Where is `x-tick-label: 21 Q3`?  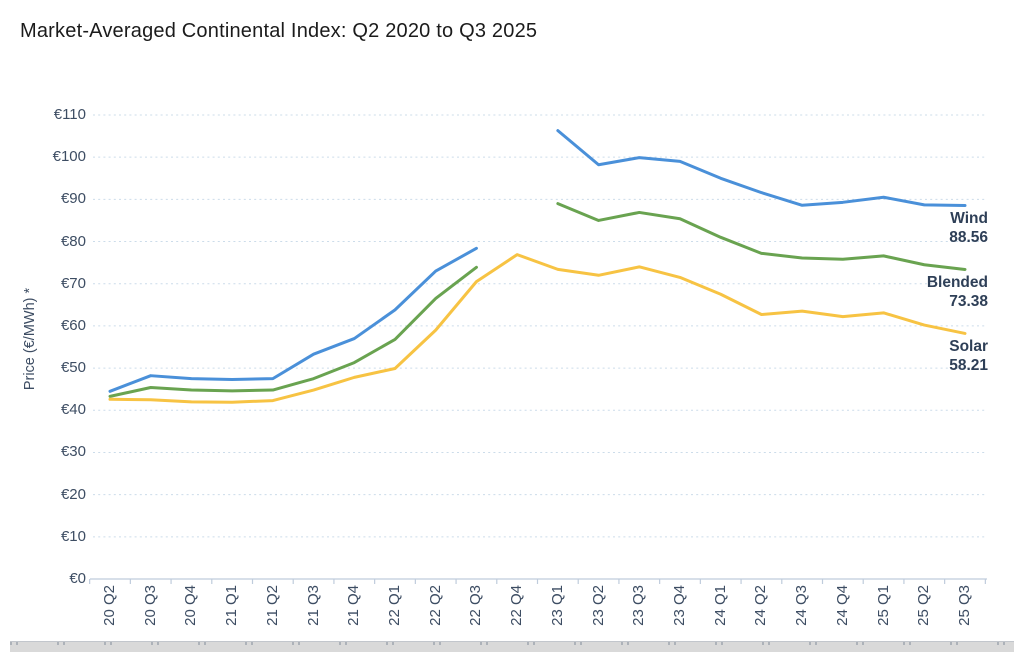
x-tick-label: 21 Q3 is located at coordinates (313, 605).